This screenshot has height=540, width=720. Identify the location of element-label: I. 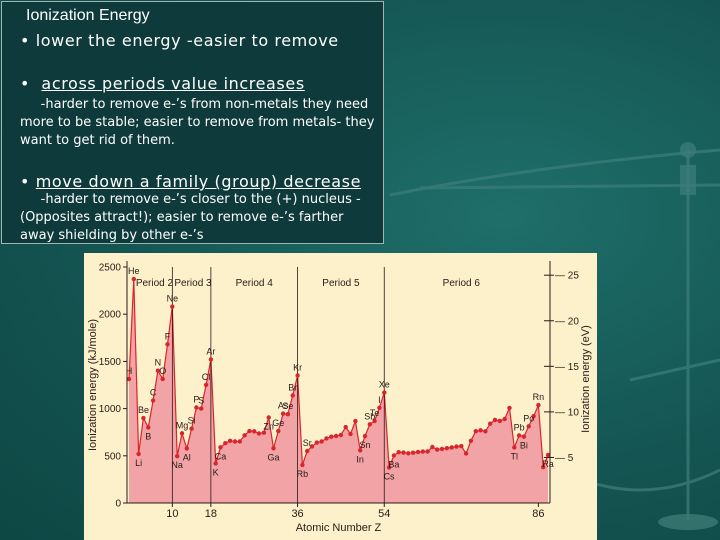
(379, 400).